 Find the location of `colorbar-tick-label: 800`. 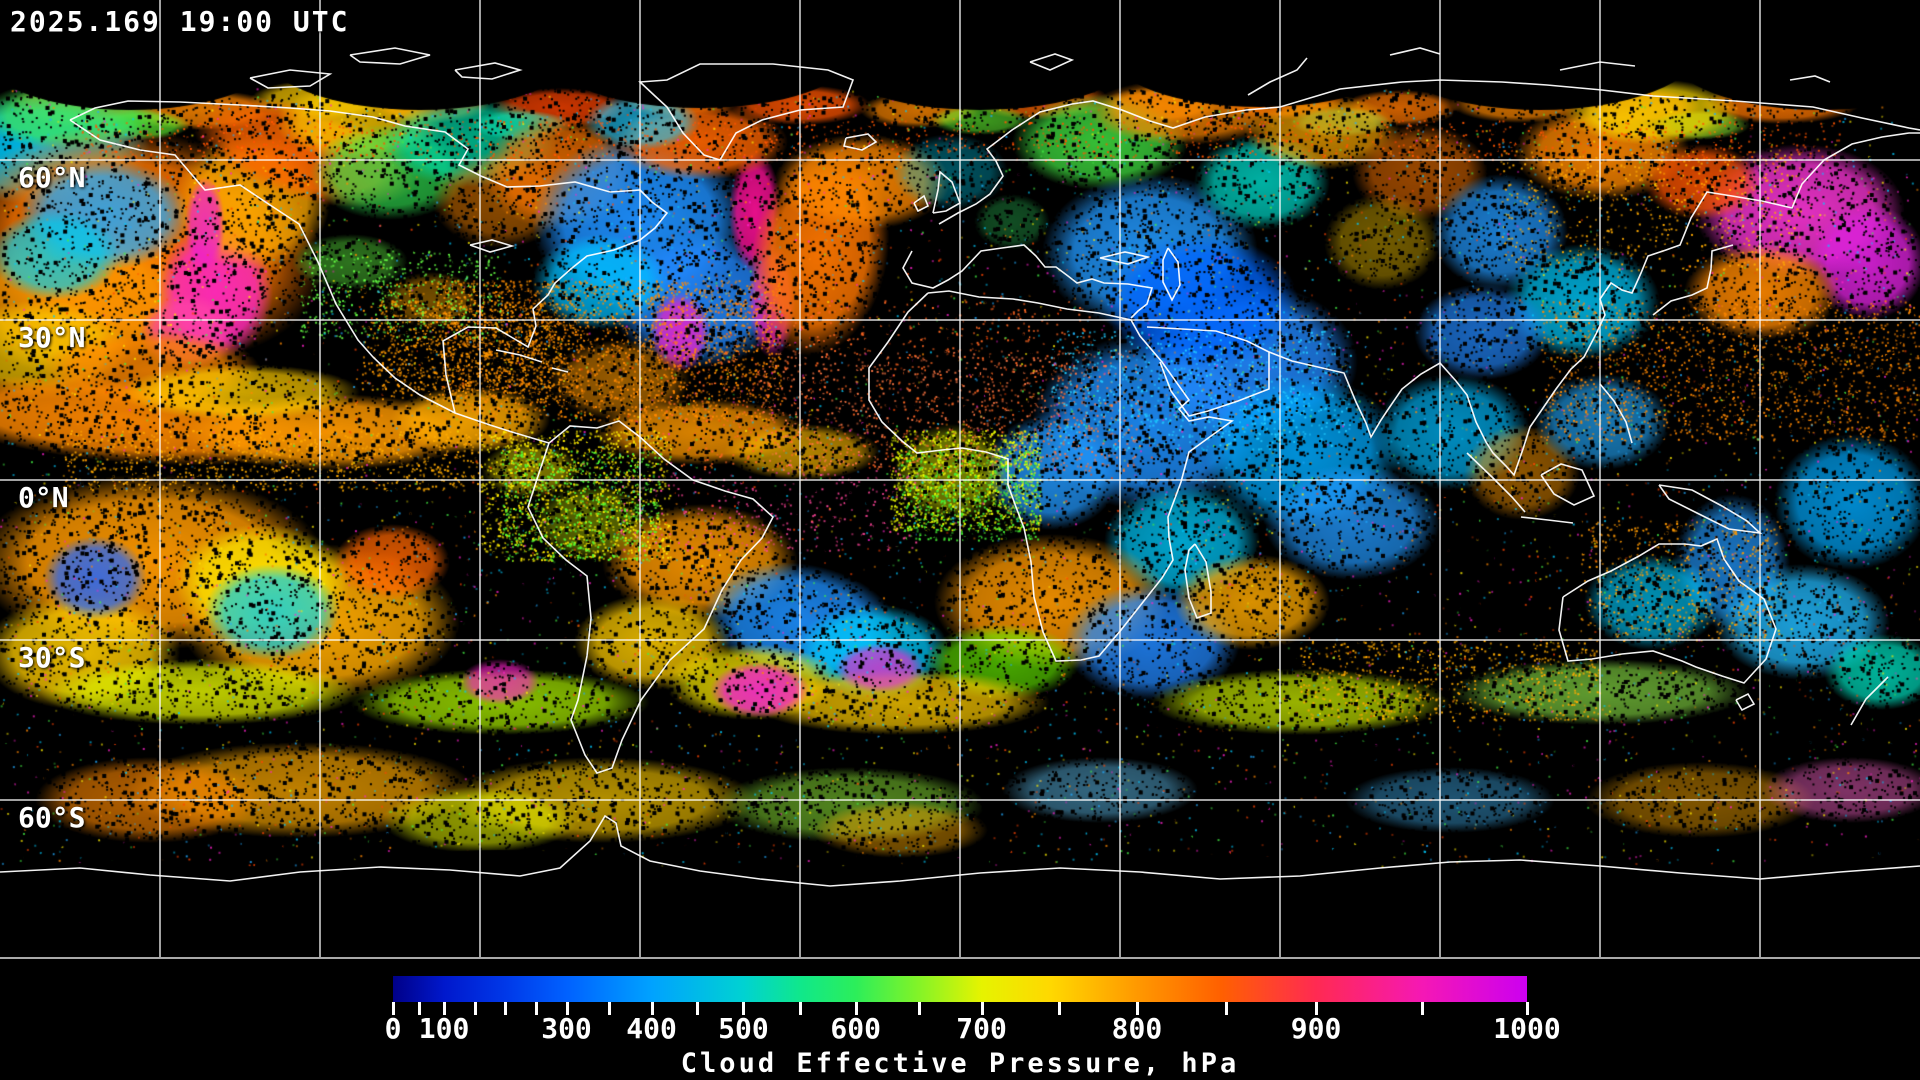

colorbar-tick-label: 800 is located at coordinates (1137, 1028).